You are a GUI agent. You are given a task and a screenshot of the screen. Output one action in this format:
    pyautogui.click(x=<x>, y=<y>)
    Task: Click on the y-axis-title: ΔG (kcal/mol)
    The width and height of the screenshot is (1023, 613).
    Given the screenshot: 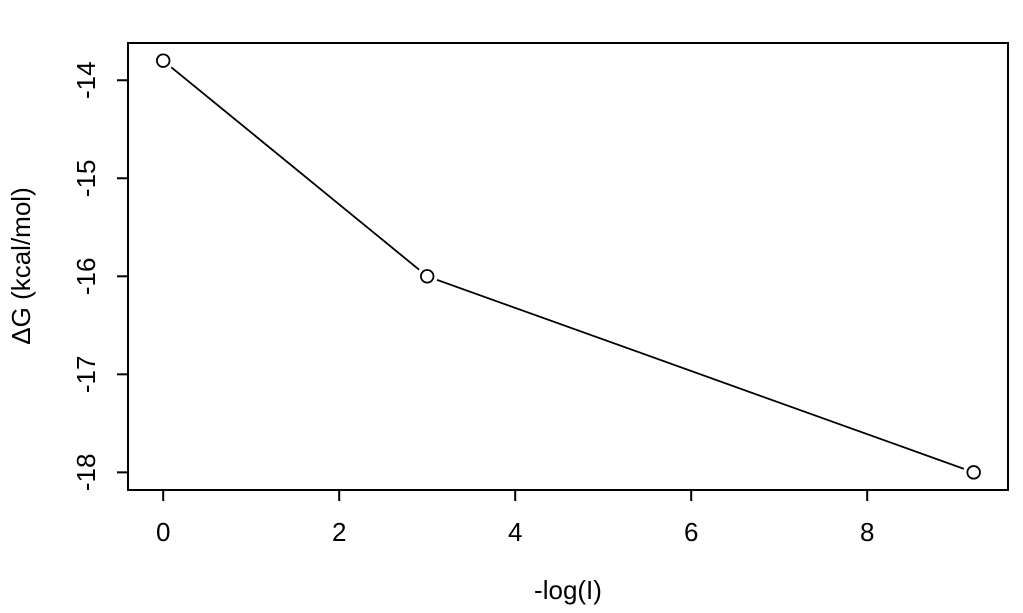 What is the action you would take?
    pyautogui.click(x=21, y=266)
    